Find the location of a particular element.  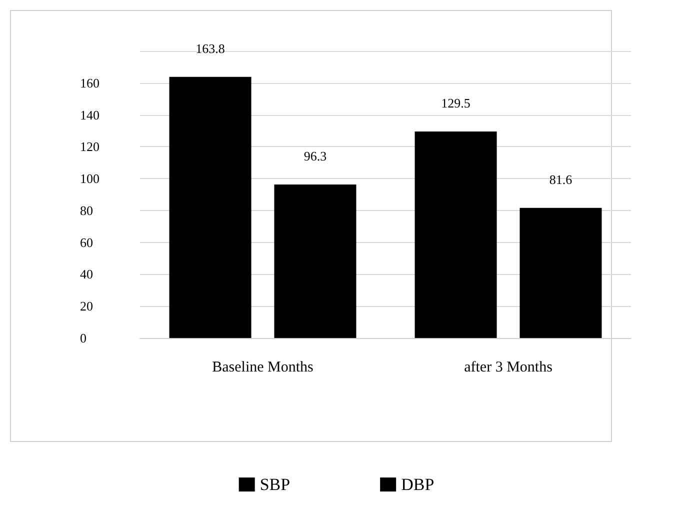

y-tick-label: 20 is located at coordinates (86, 306).